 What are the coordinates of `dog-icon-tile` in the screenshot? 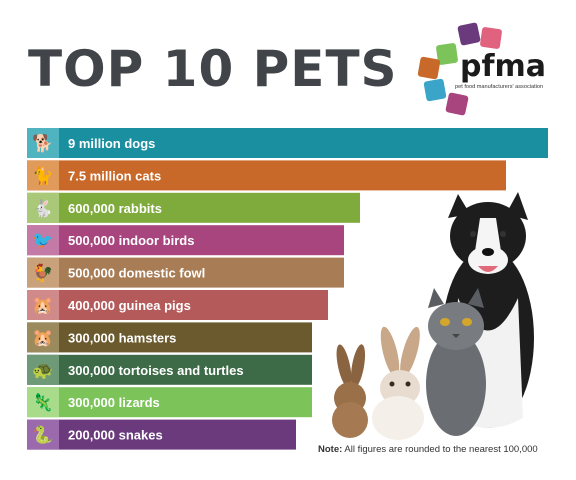 It's located at (43, 143).